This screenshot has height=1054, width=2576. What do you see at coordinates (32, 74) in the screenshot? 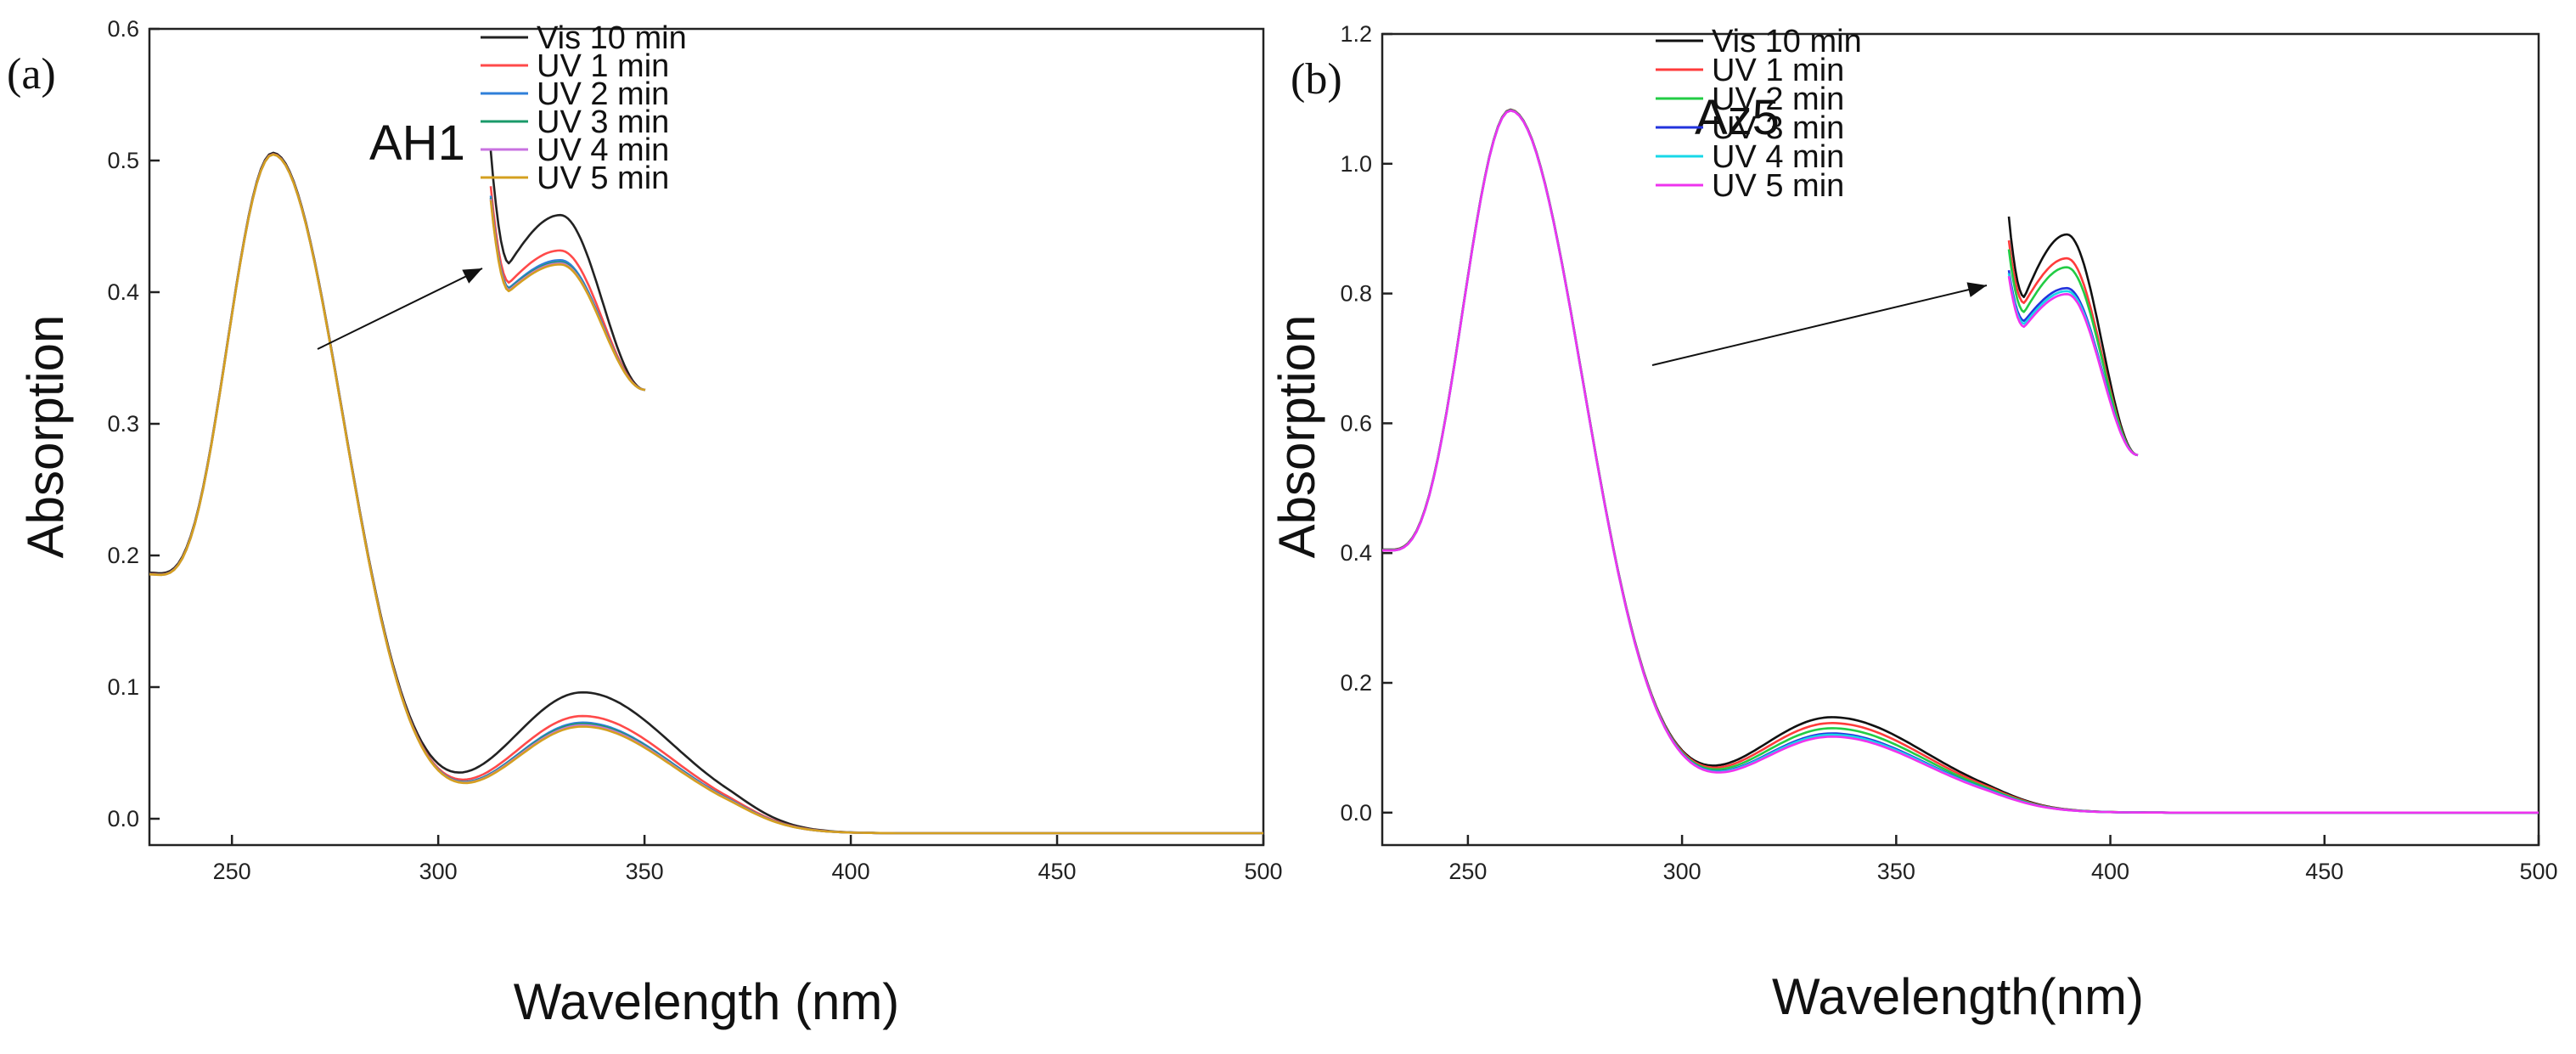
I see `panel-label: (a)` at bounding box center [32, 74].